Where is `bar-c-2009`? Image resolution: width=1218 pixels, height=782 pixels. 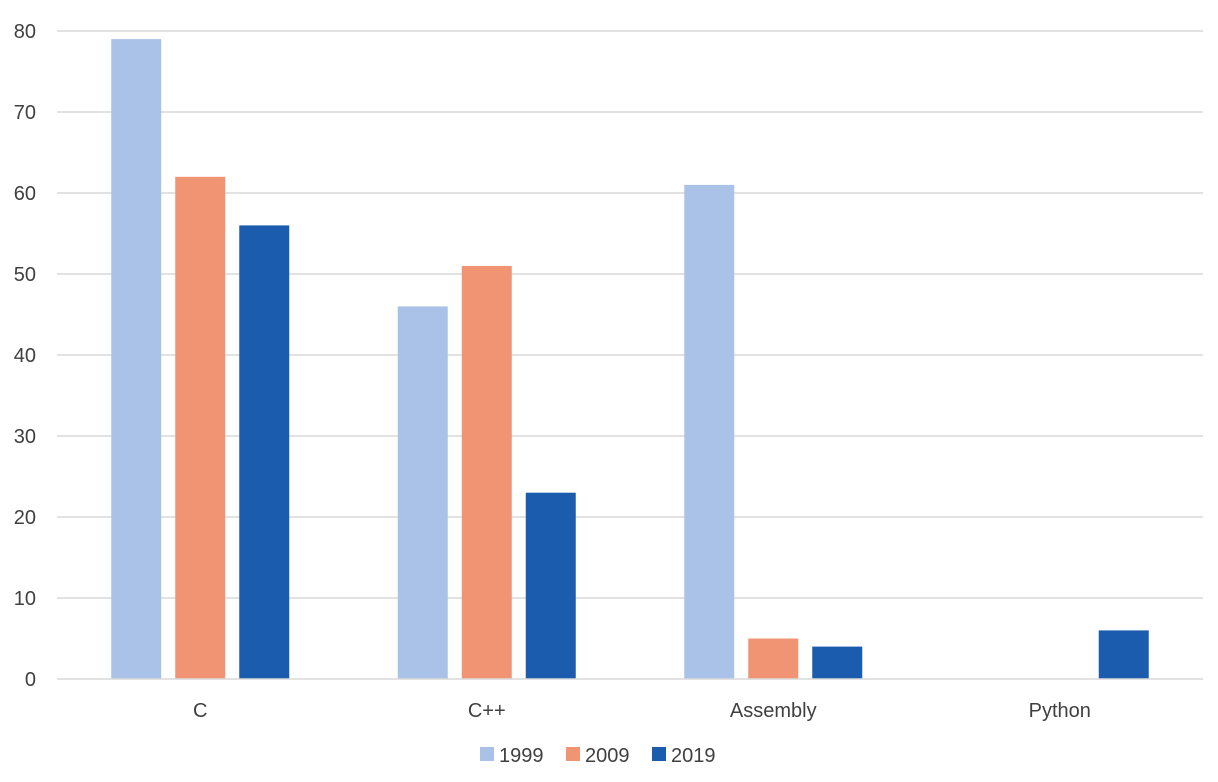 bar-c-2009 is located at coordinates (200, 428).